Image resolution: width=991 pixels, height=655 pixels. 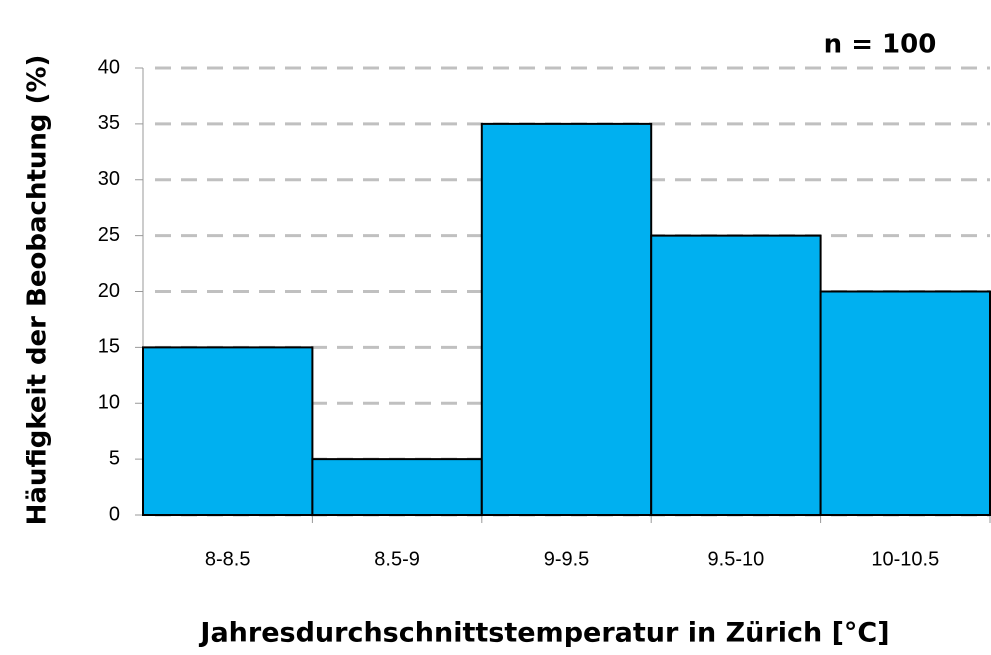 I want to click on y-tick-label: 40, so click(x=109, y=67).